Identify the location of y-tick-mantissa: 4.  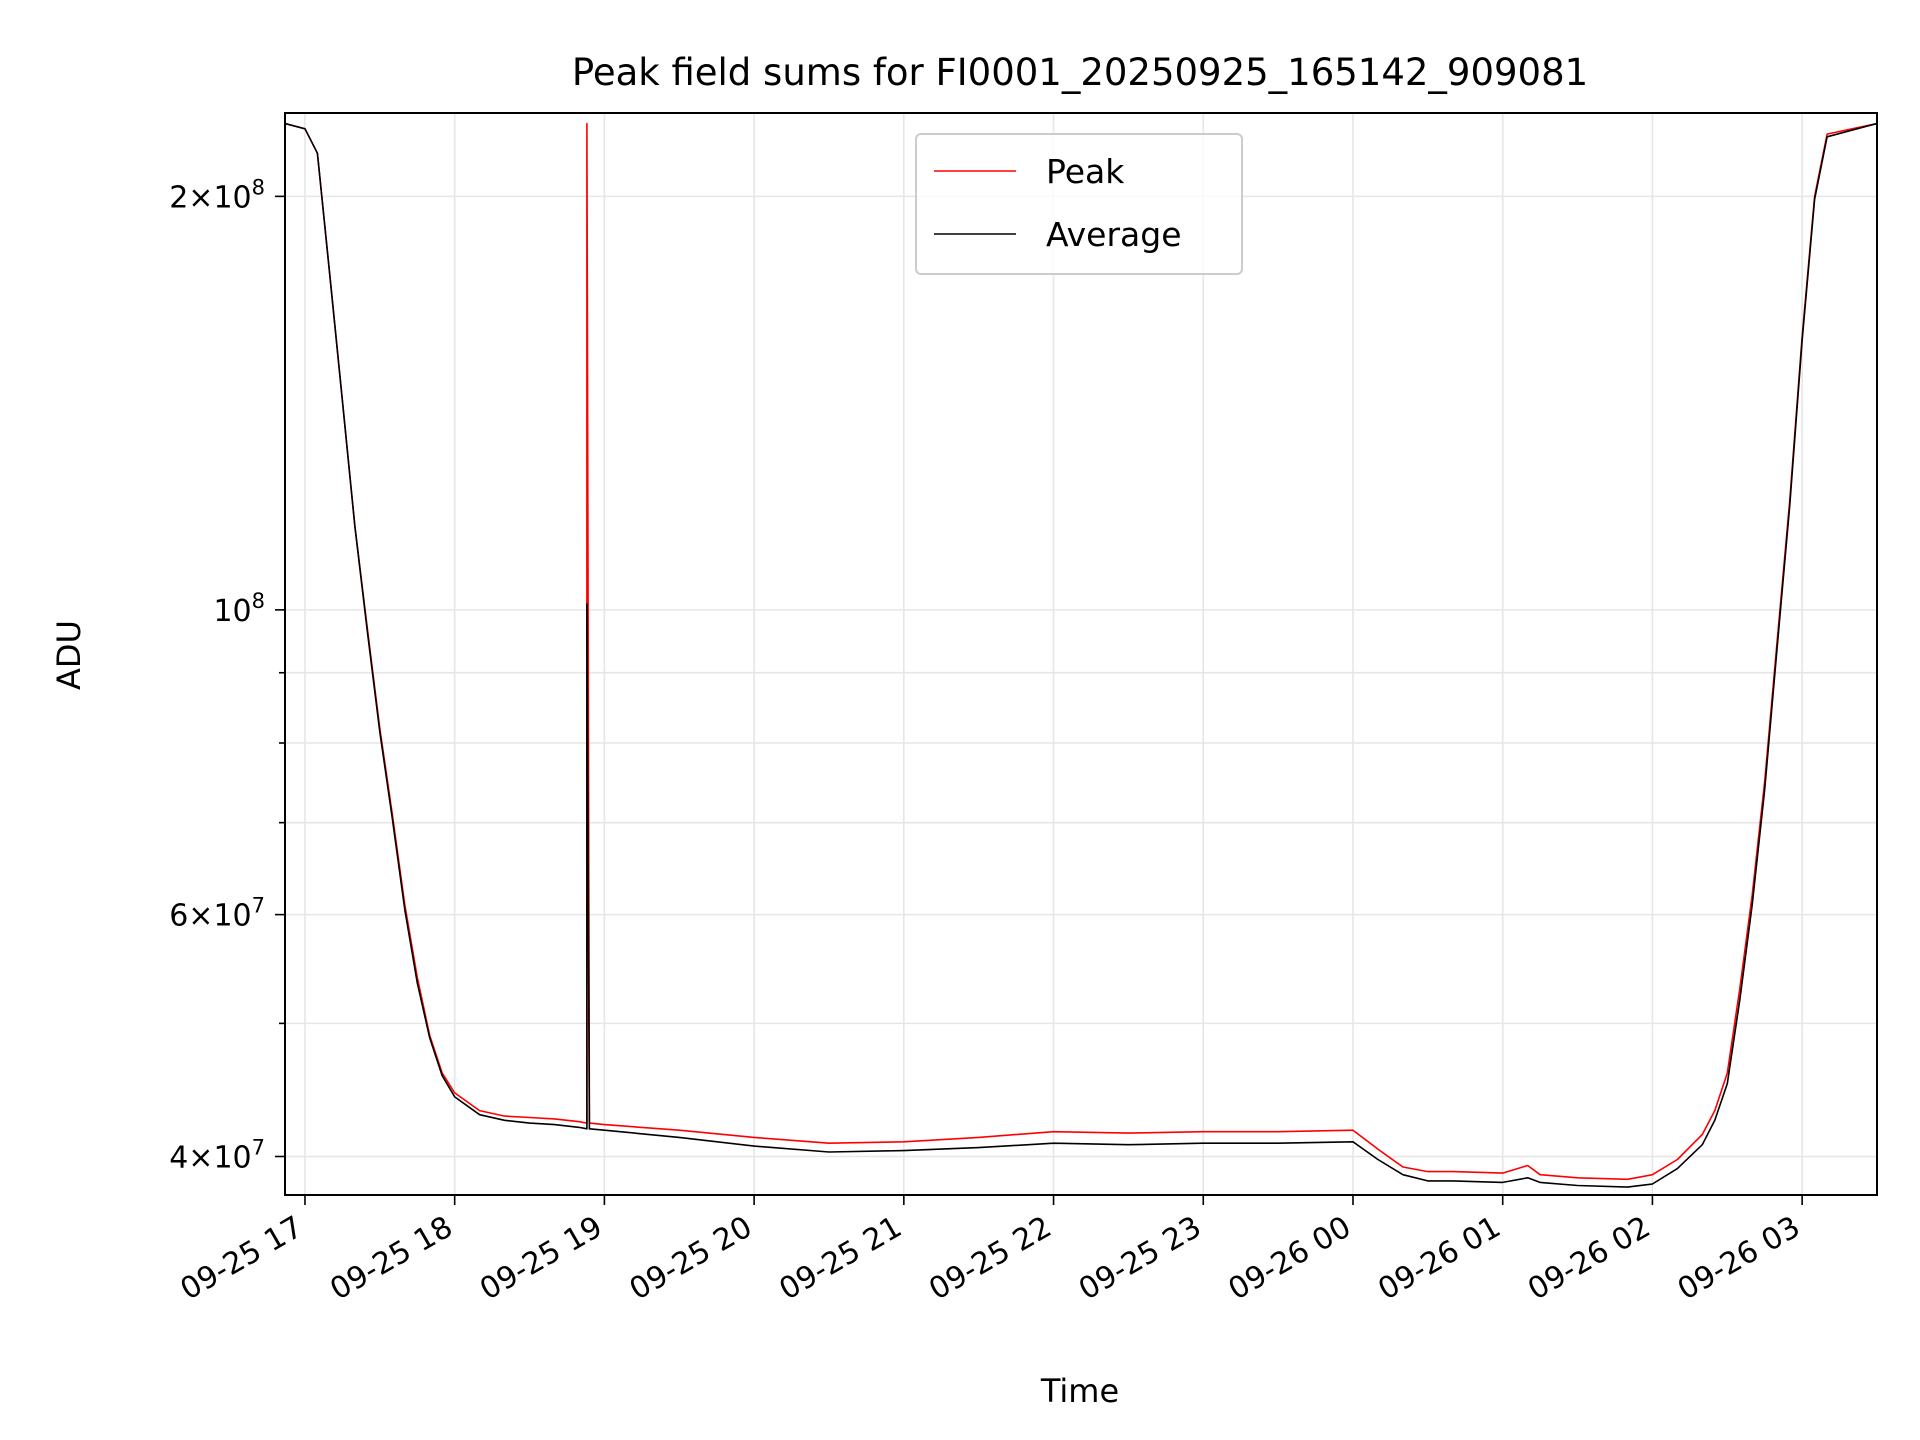
(178, 1157).